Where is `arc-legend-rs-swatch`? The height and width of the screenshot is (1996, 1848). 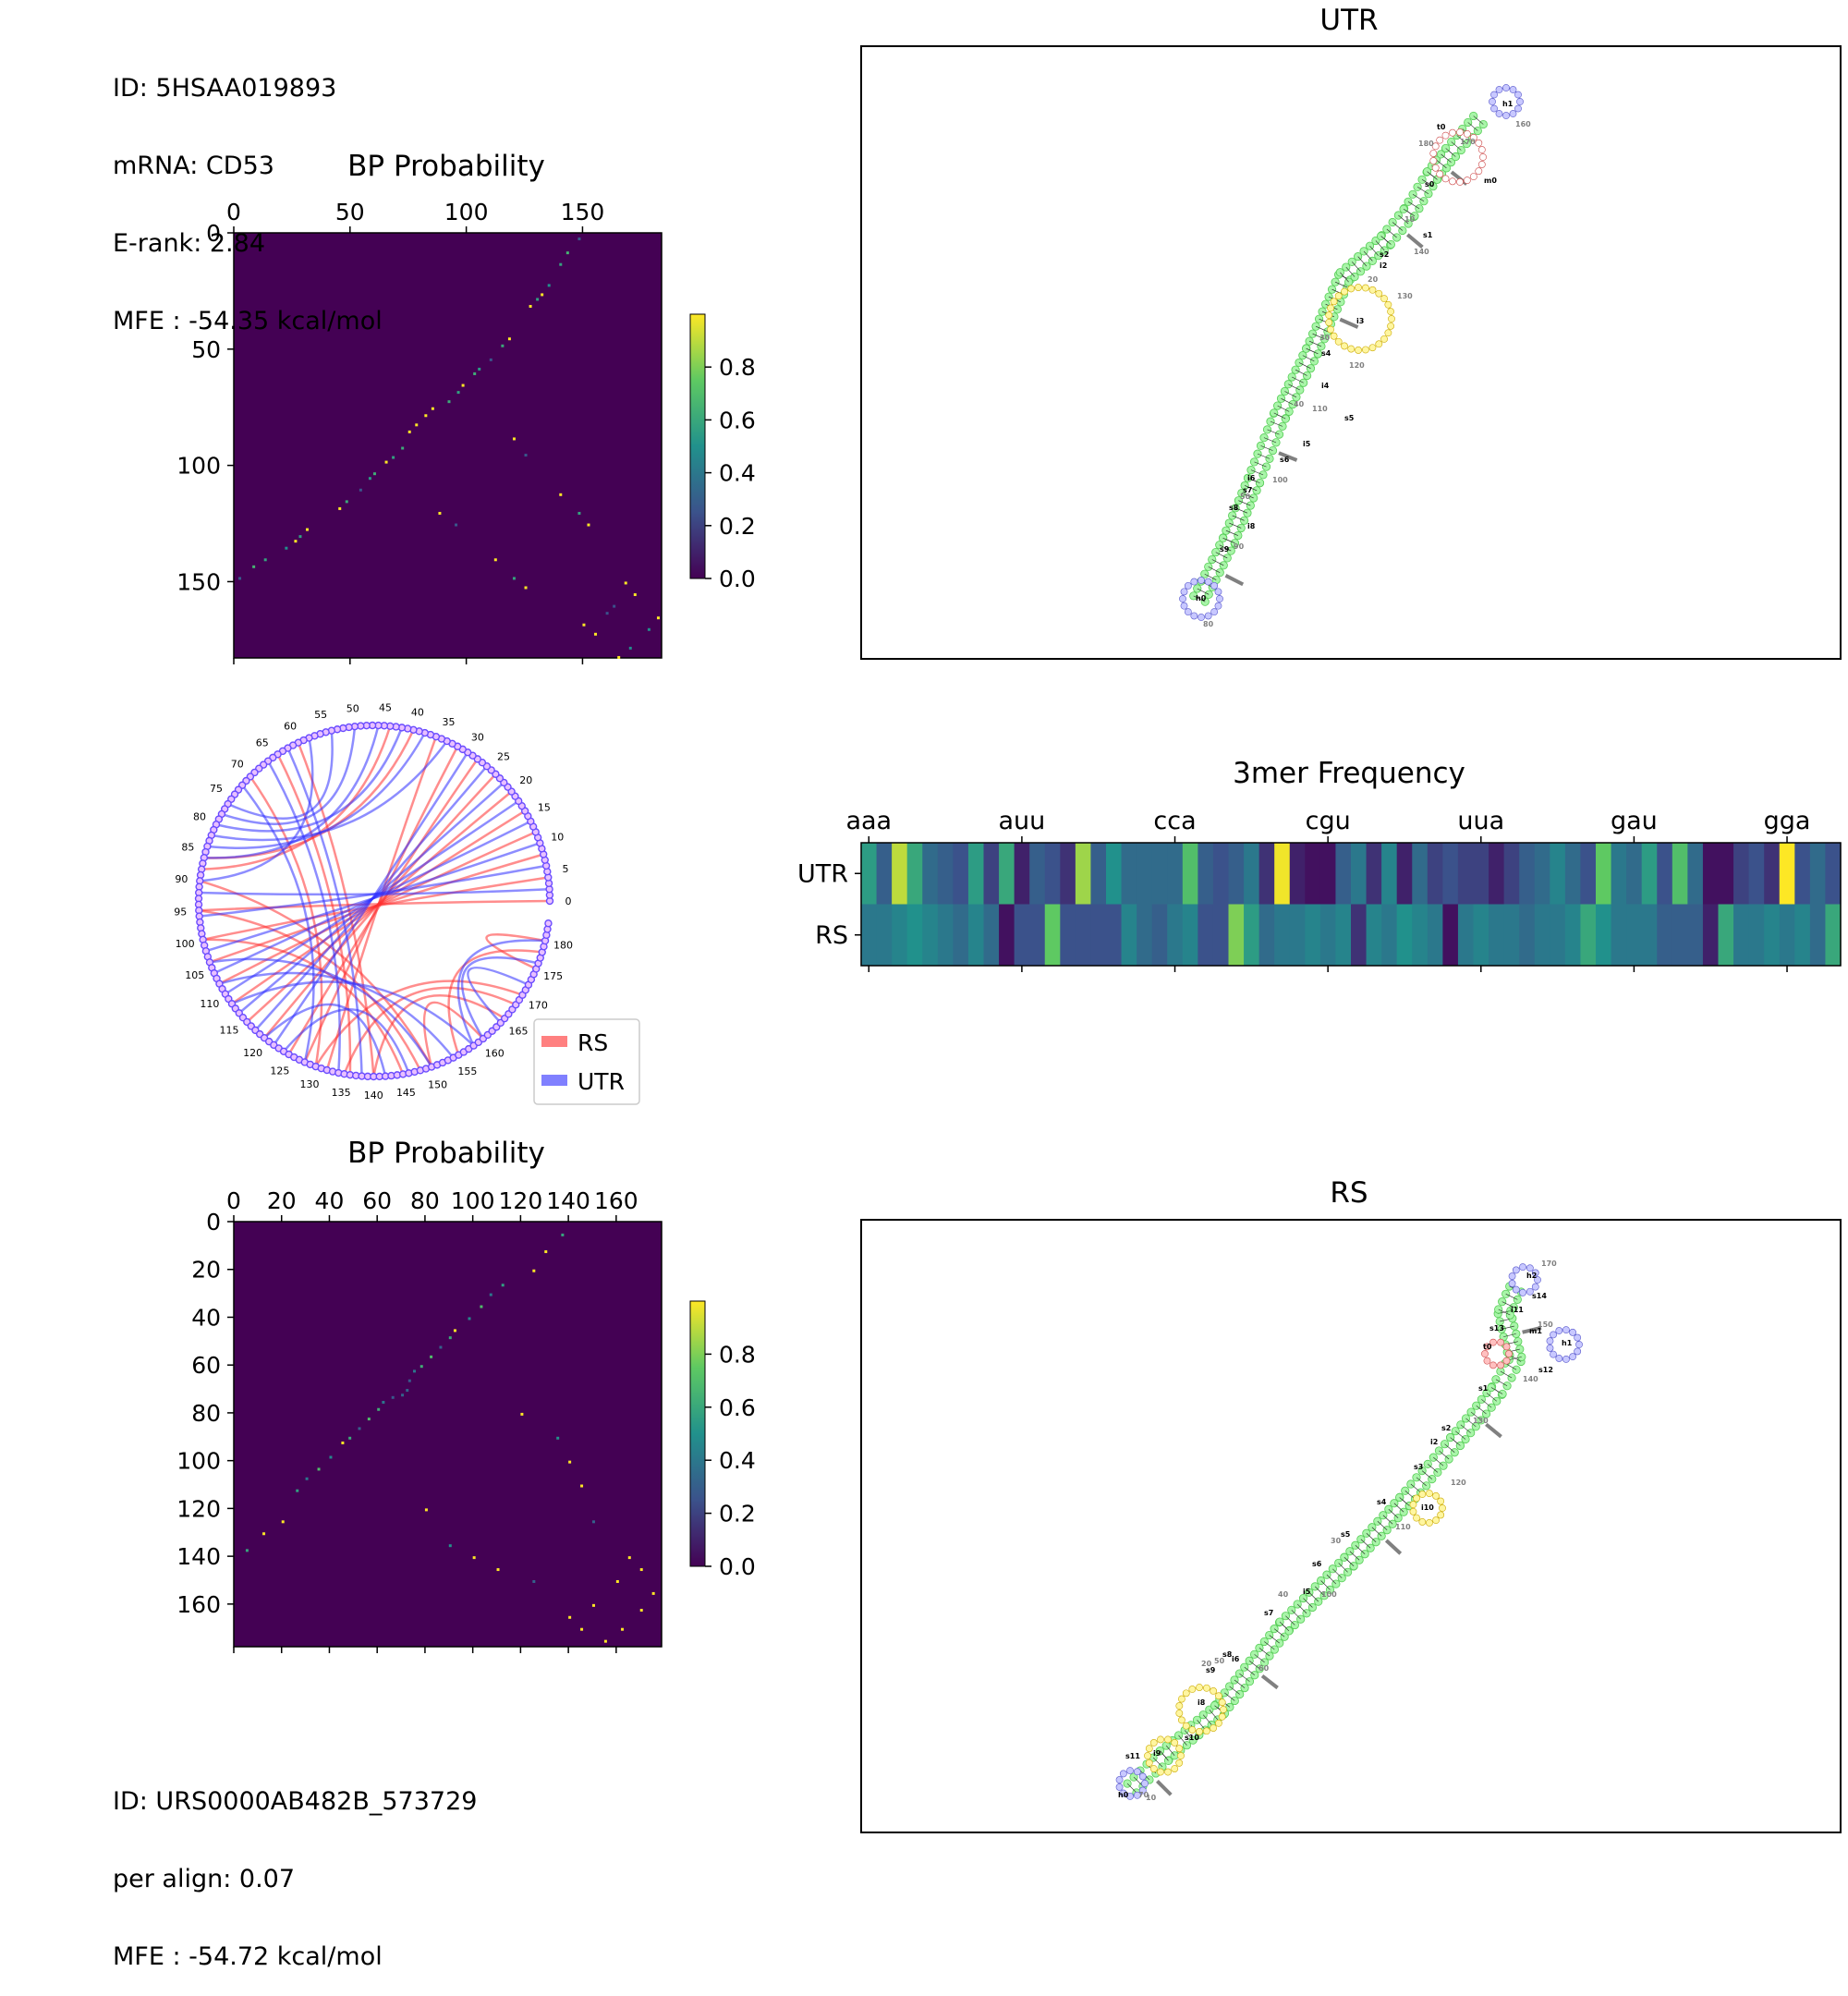 arc-legend-rs-swatch is located at coordinates (554, 1041).